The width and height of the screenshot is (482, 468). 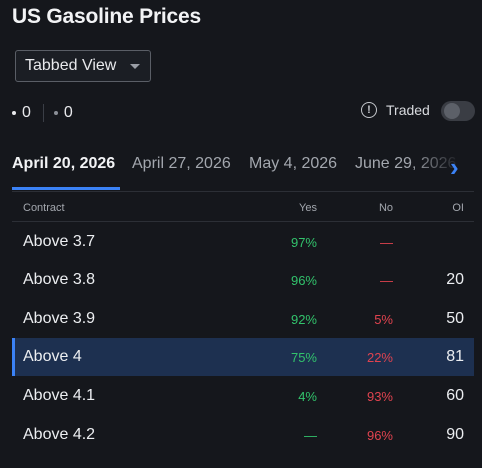 I want to click on no-price: 22%, so click(x=379, y=357).